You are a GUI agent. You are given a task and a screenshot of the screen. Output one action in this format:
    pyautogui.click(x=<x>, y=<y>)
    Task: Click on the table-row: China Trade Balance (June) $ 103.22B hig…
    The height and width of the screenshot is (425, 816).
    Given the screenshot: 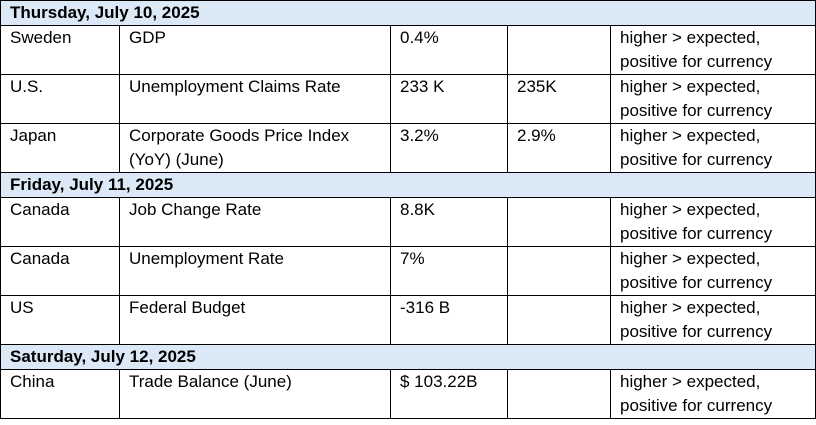 What is the action you would take?
    pyautogui.click(x=408, y=394)
    